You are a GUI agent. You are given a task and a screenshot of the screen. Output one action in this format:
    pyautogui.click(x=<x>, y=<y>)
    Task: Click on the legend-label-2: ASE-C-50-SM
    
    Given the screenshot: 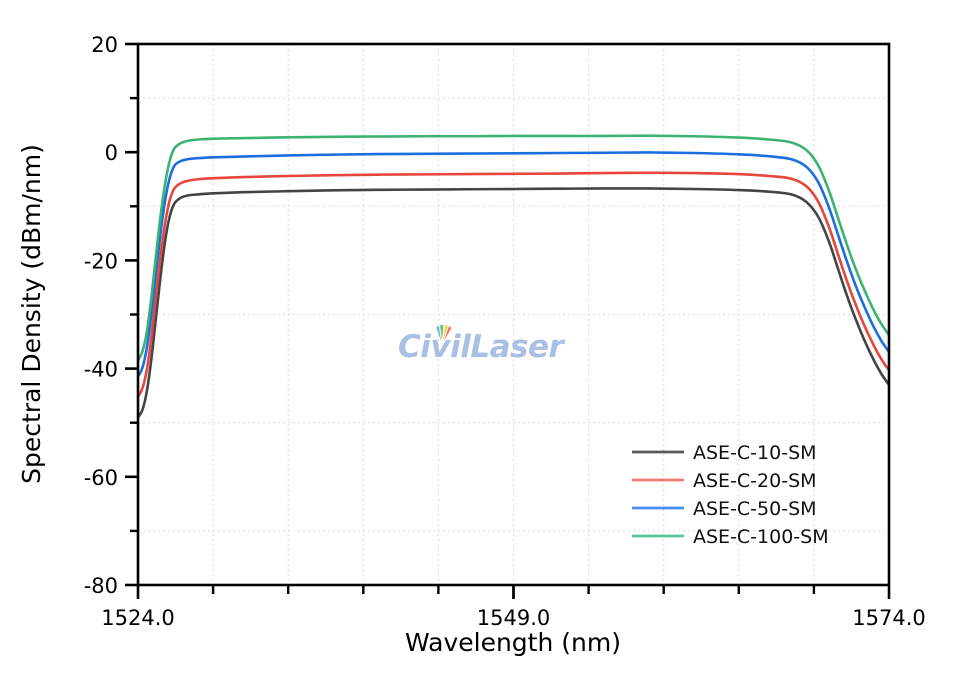 What is the action you would take?
    pyautogui.click(x=755, y=509)
    